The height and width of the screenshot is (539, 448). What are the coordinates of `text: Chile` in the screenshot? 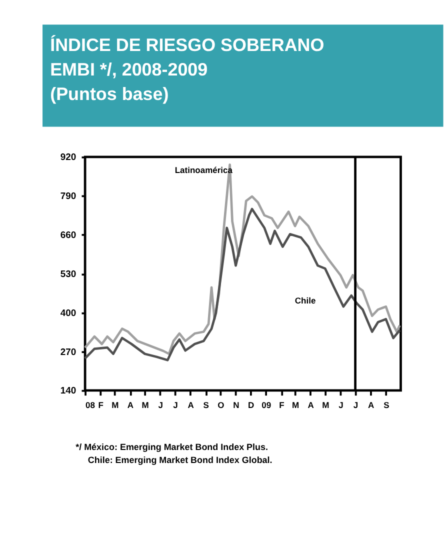 It's located at (305, 300).